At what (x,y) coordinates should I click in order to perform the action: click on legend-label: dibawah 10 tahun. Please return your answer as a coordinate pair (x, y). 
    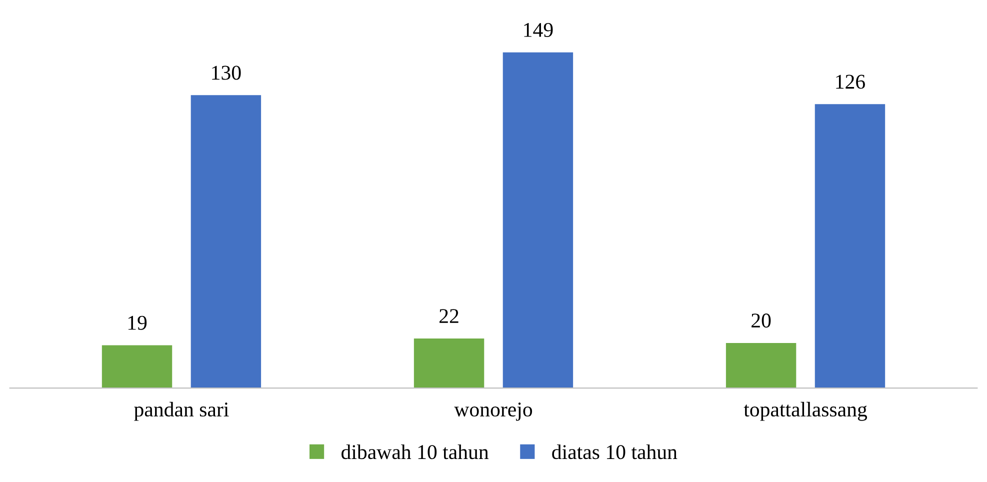
    Looking at the image, I should click on (415, 452).